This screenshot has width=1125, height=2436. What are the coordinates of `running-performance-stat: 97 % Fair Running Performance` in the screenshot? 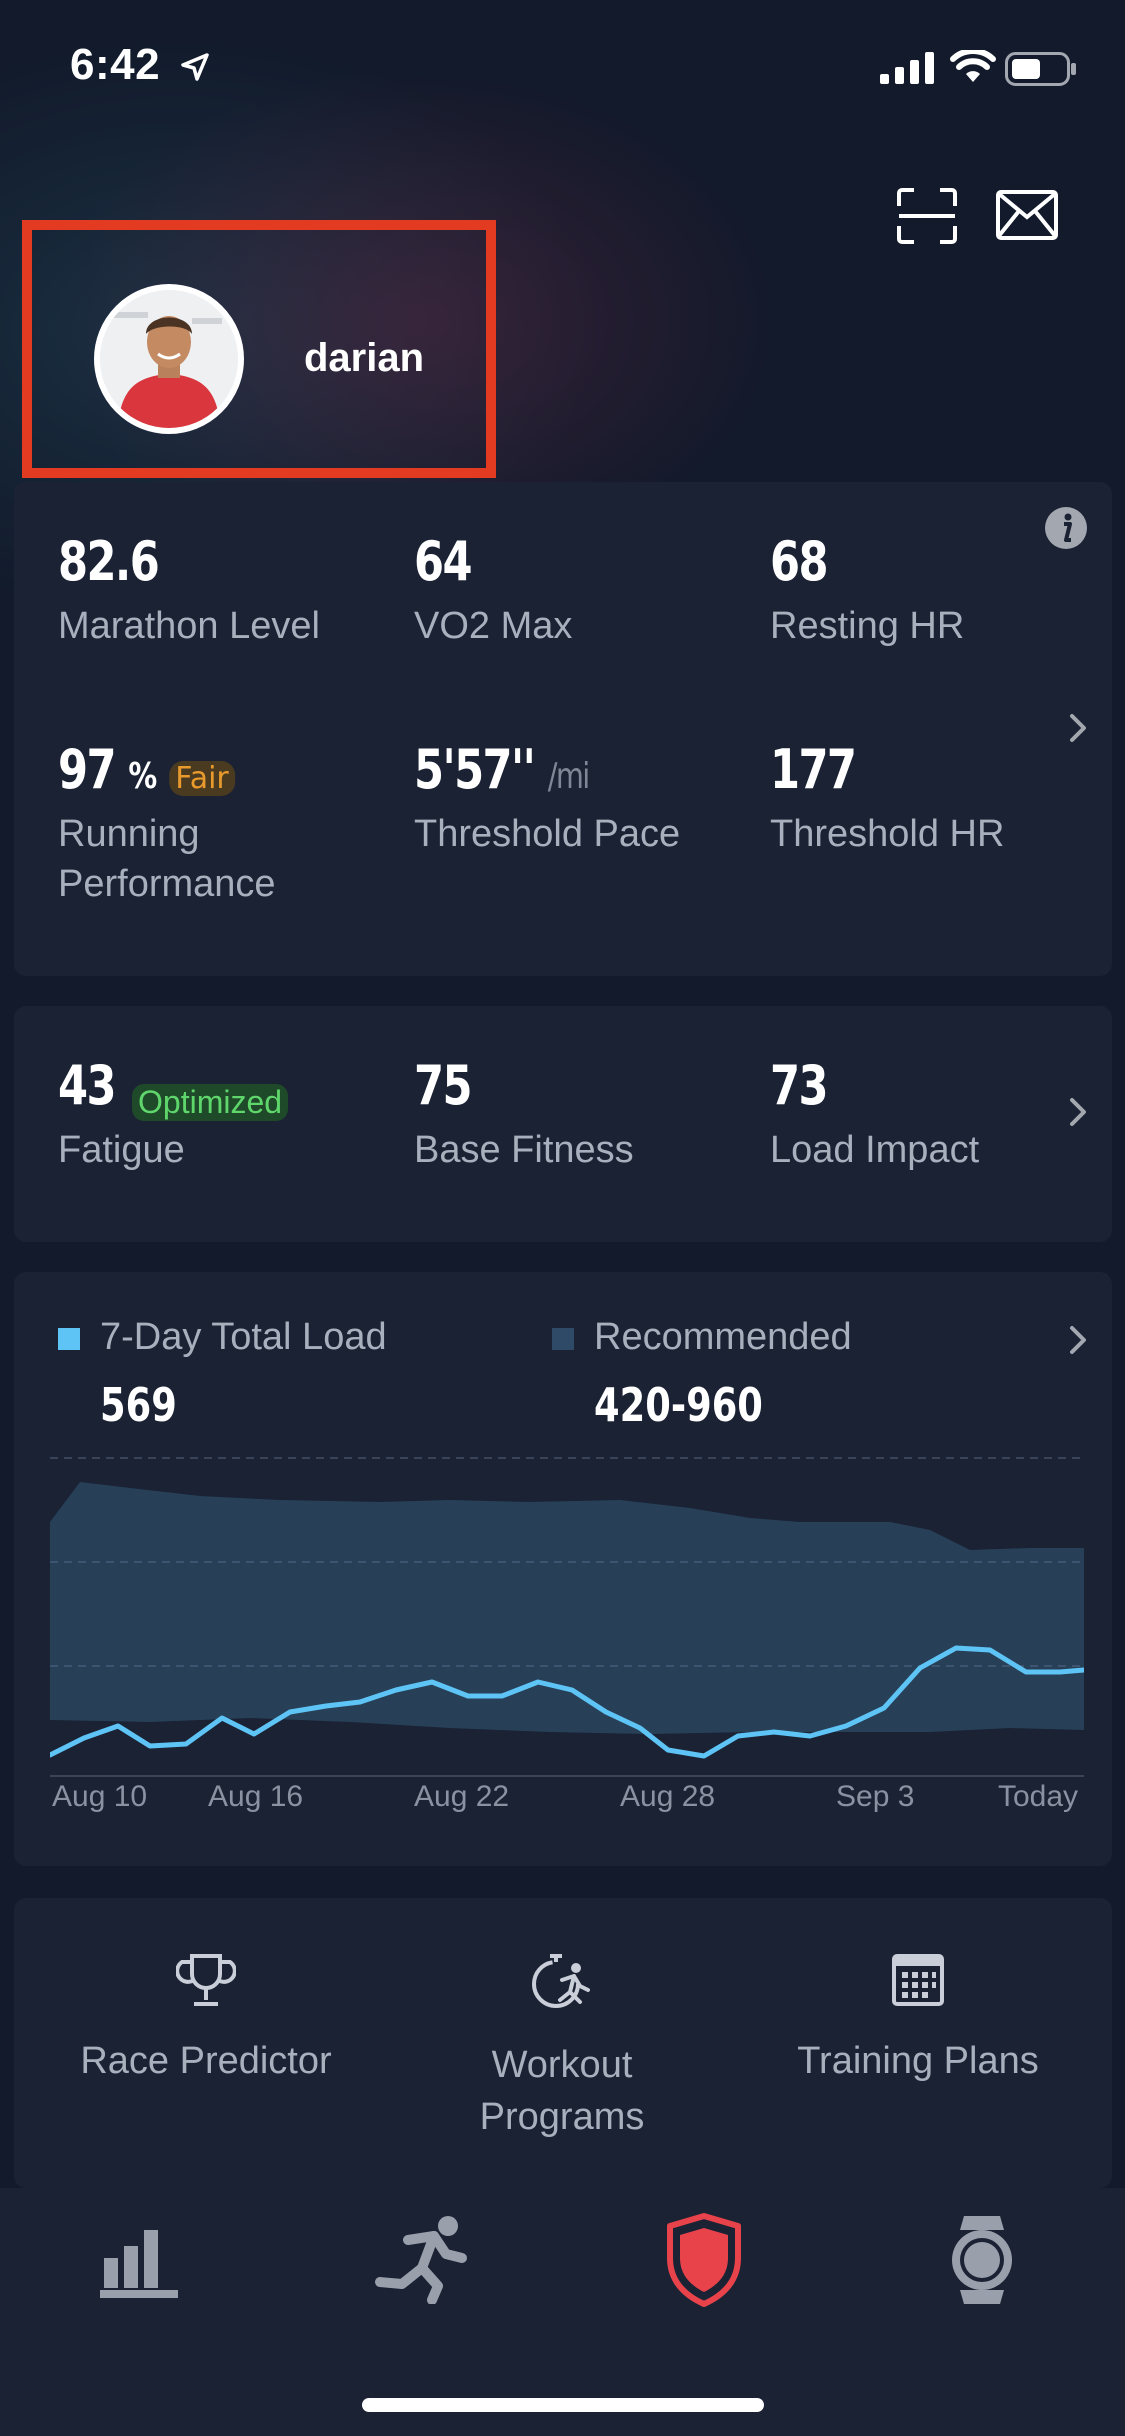 It's located at (167, 823).